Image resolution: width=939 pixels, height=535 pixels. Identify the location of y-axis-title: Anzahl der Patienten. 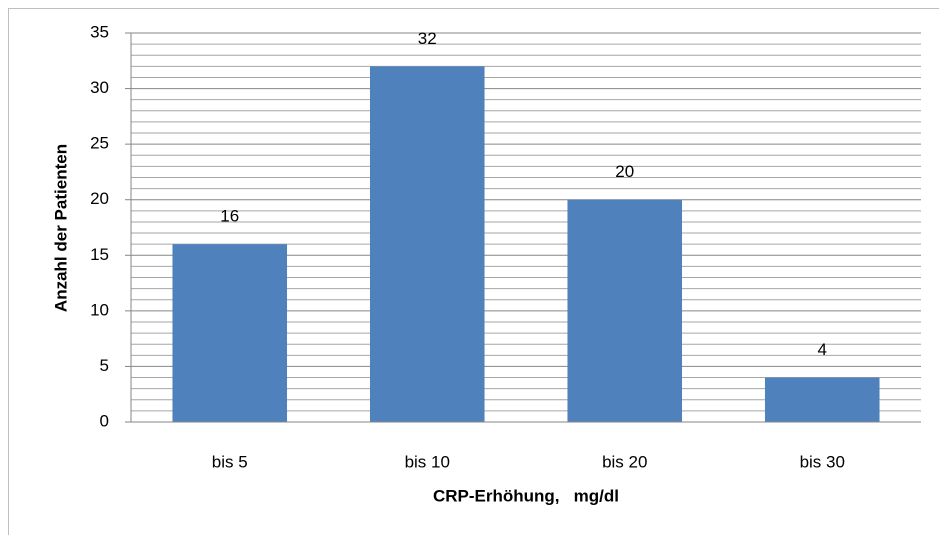
(60, 228).